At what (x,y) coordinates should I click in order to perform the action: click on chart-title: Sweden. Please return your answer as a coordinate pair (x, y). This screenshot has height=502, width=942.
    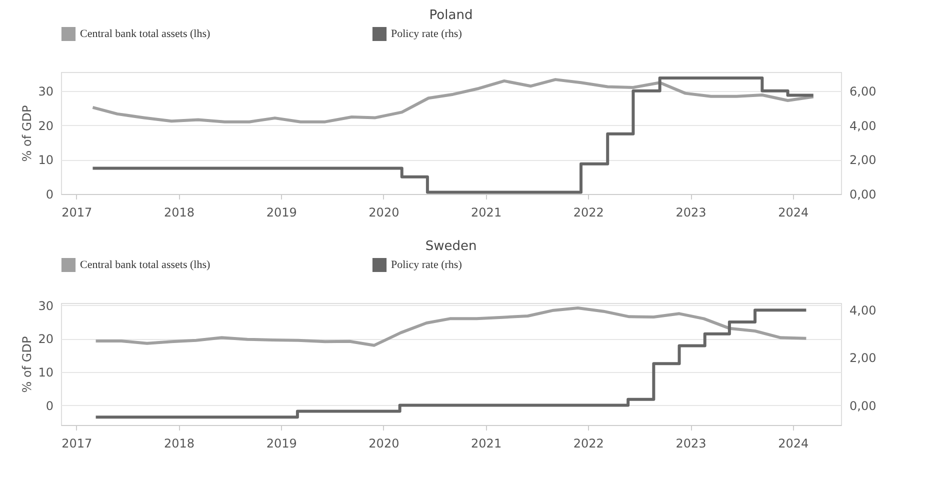
    Looking at the image, I should click on (451, 246).